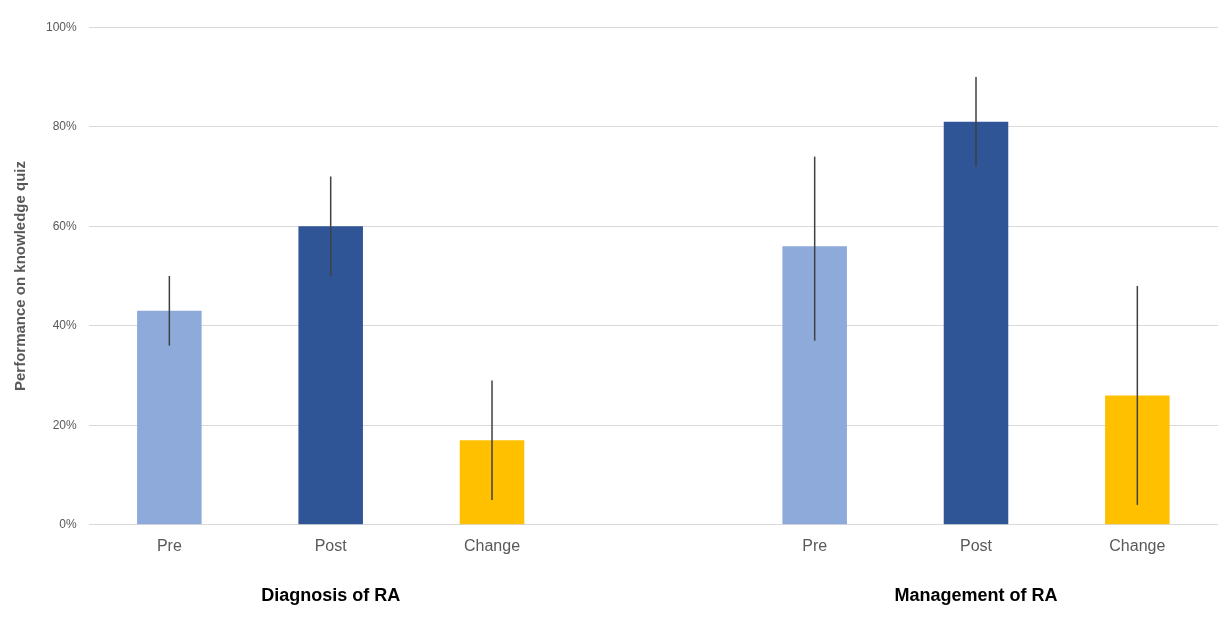  I want to click on y-tick-label: 40%, so click(65, 325).